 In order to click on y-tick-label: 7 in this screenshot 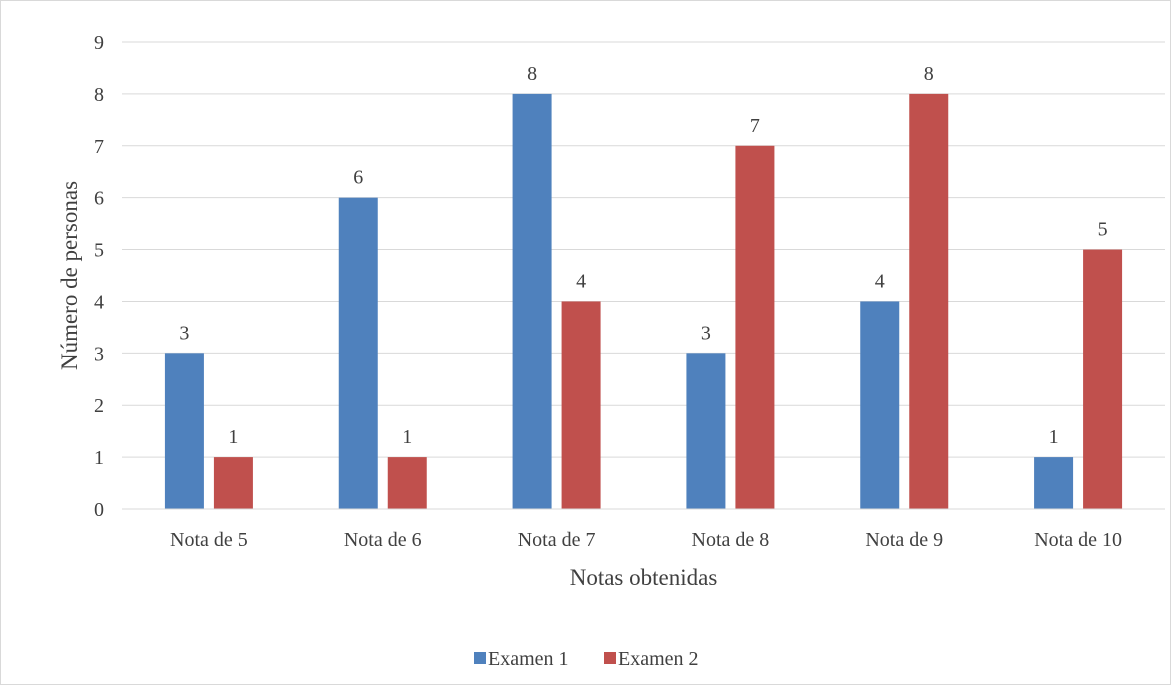, I will do `click(99, 147)`.